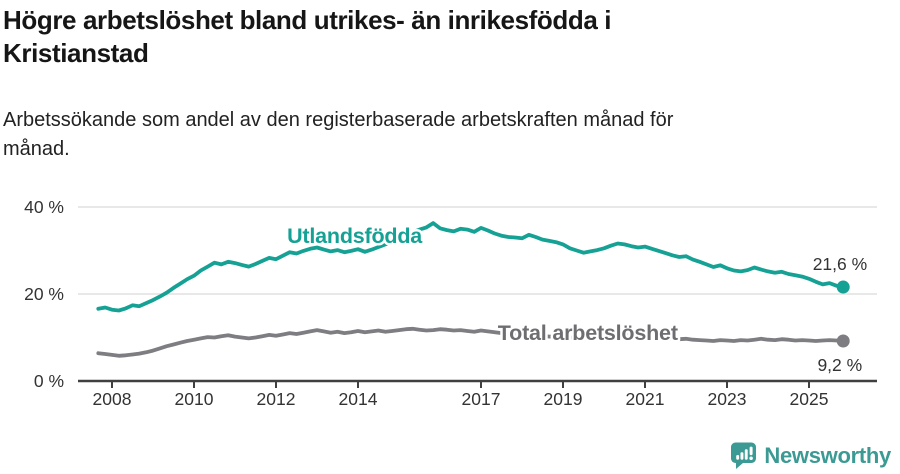 Image resolution: width=900 pixels, height=474 pixels. Describe the element at coordinates (112, 399) in the screenshot. I see `x-tick-label-2008: 2008` at that location.